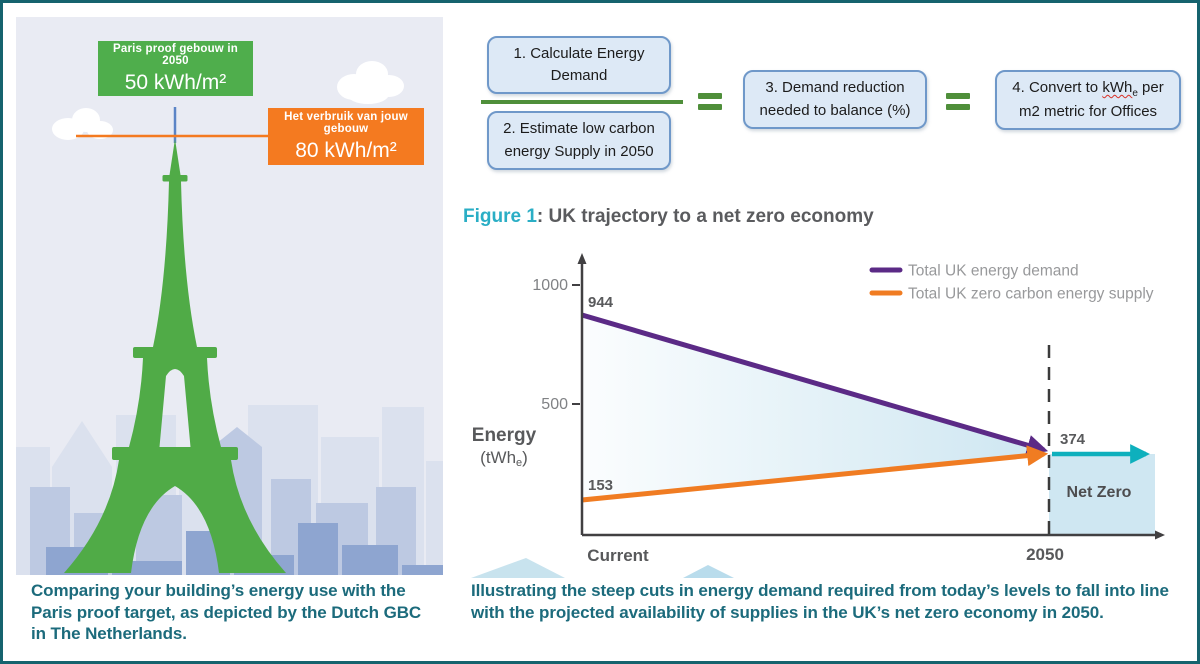 This screenshot has height=664, width=1200. What do you see at coordinates (175, 54) in the screenshot?
I see `target-box-label: Paris proof gebouw in 2050` at bounding box center [175, 54].